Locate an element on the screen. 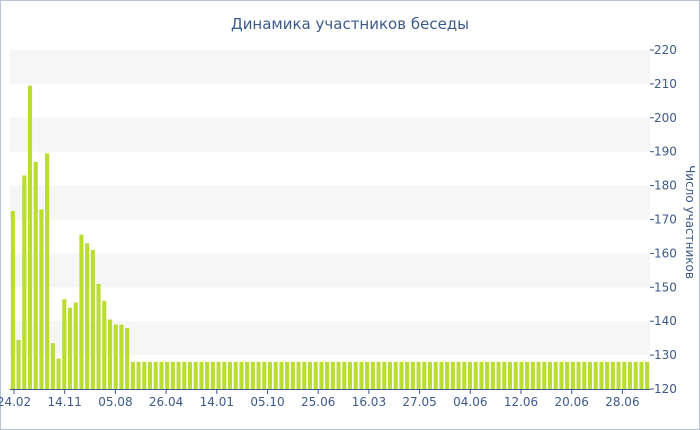 The width and height of the screenshot is (700, 430). y-tick-label: 190 is located at coordinates (665, 152).